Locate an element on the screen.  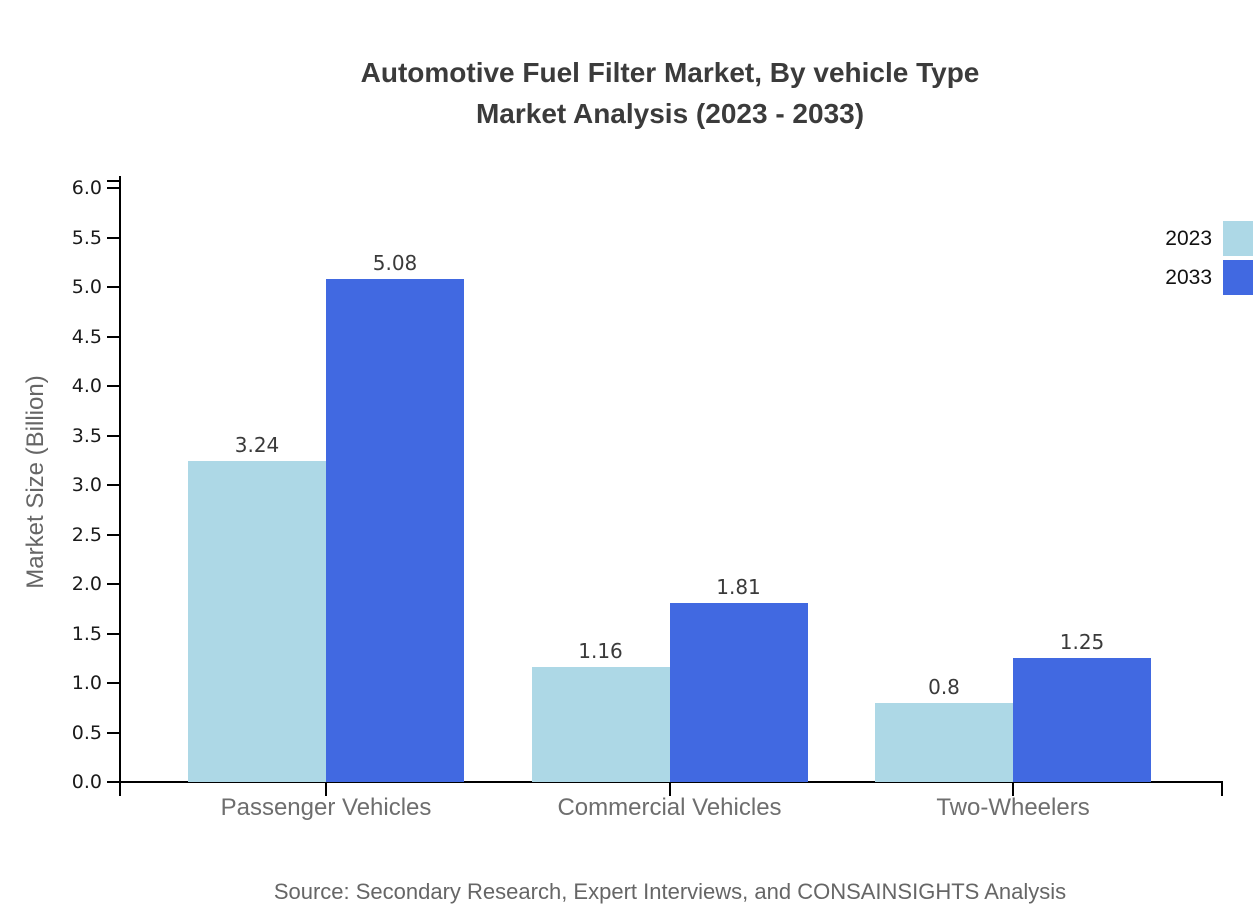
y-tick-label: 3.5 is located at coordinates (86, 435).